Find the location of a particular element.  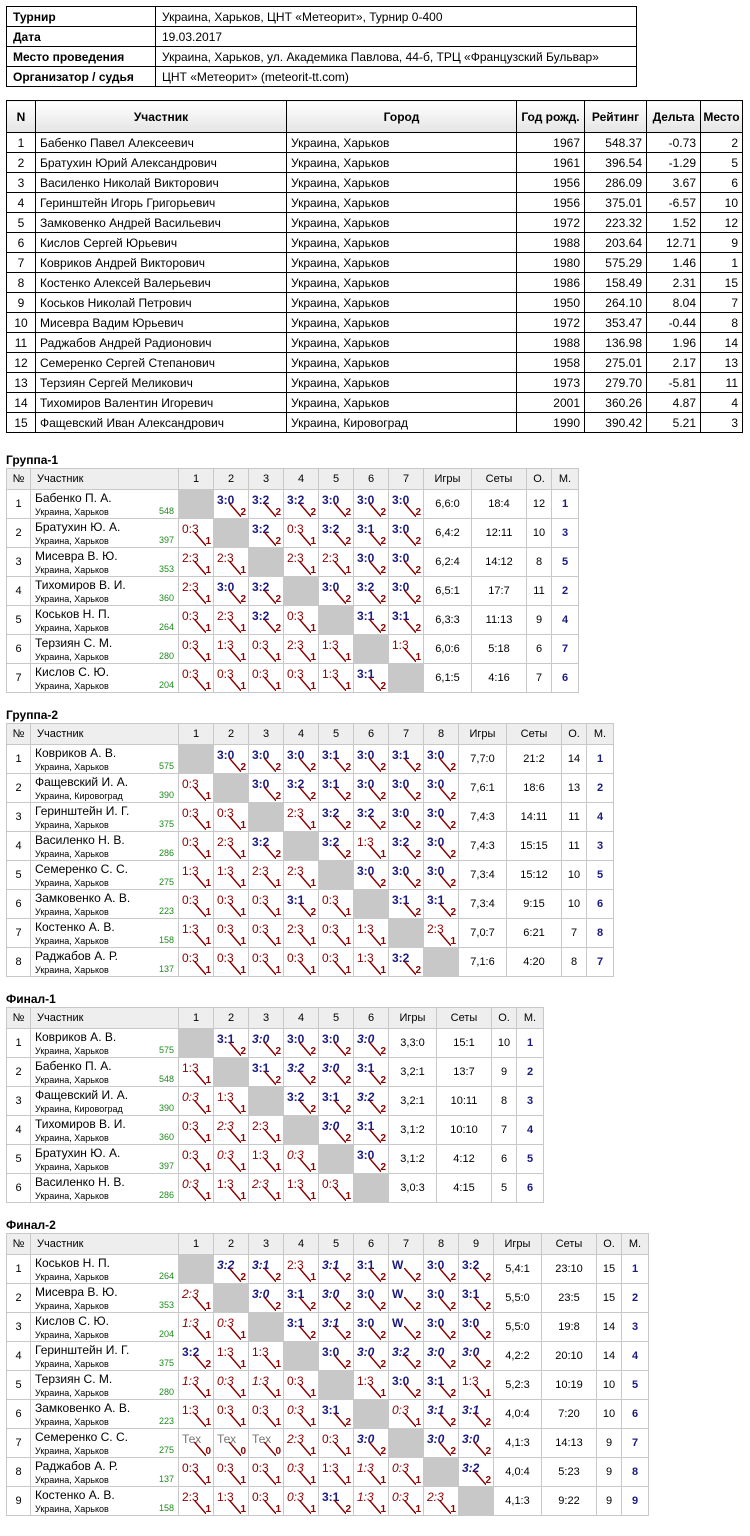

player: Бабенко П. А. Украина, Харьков 548 is located at coordinates (104, 1072).